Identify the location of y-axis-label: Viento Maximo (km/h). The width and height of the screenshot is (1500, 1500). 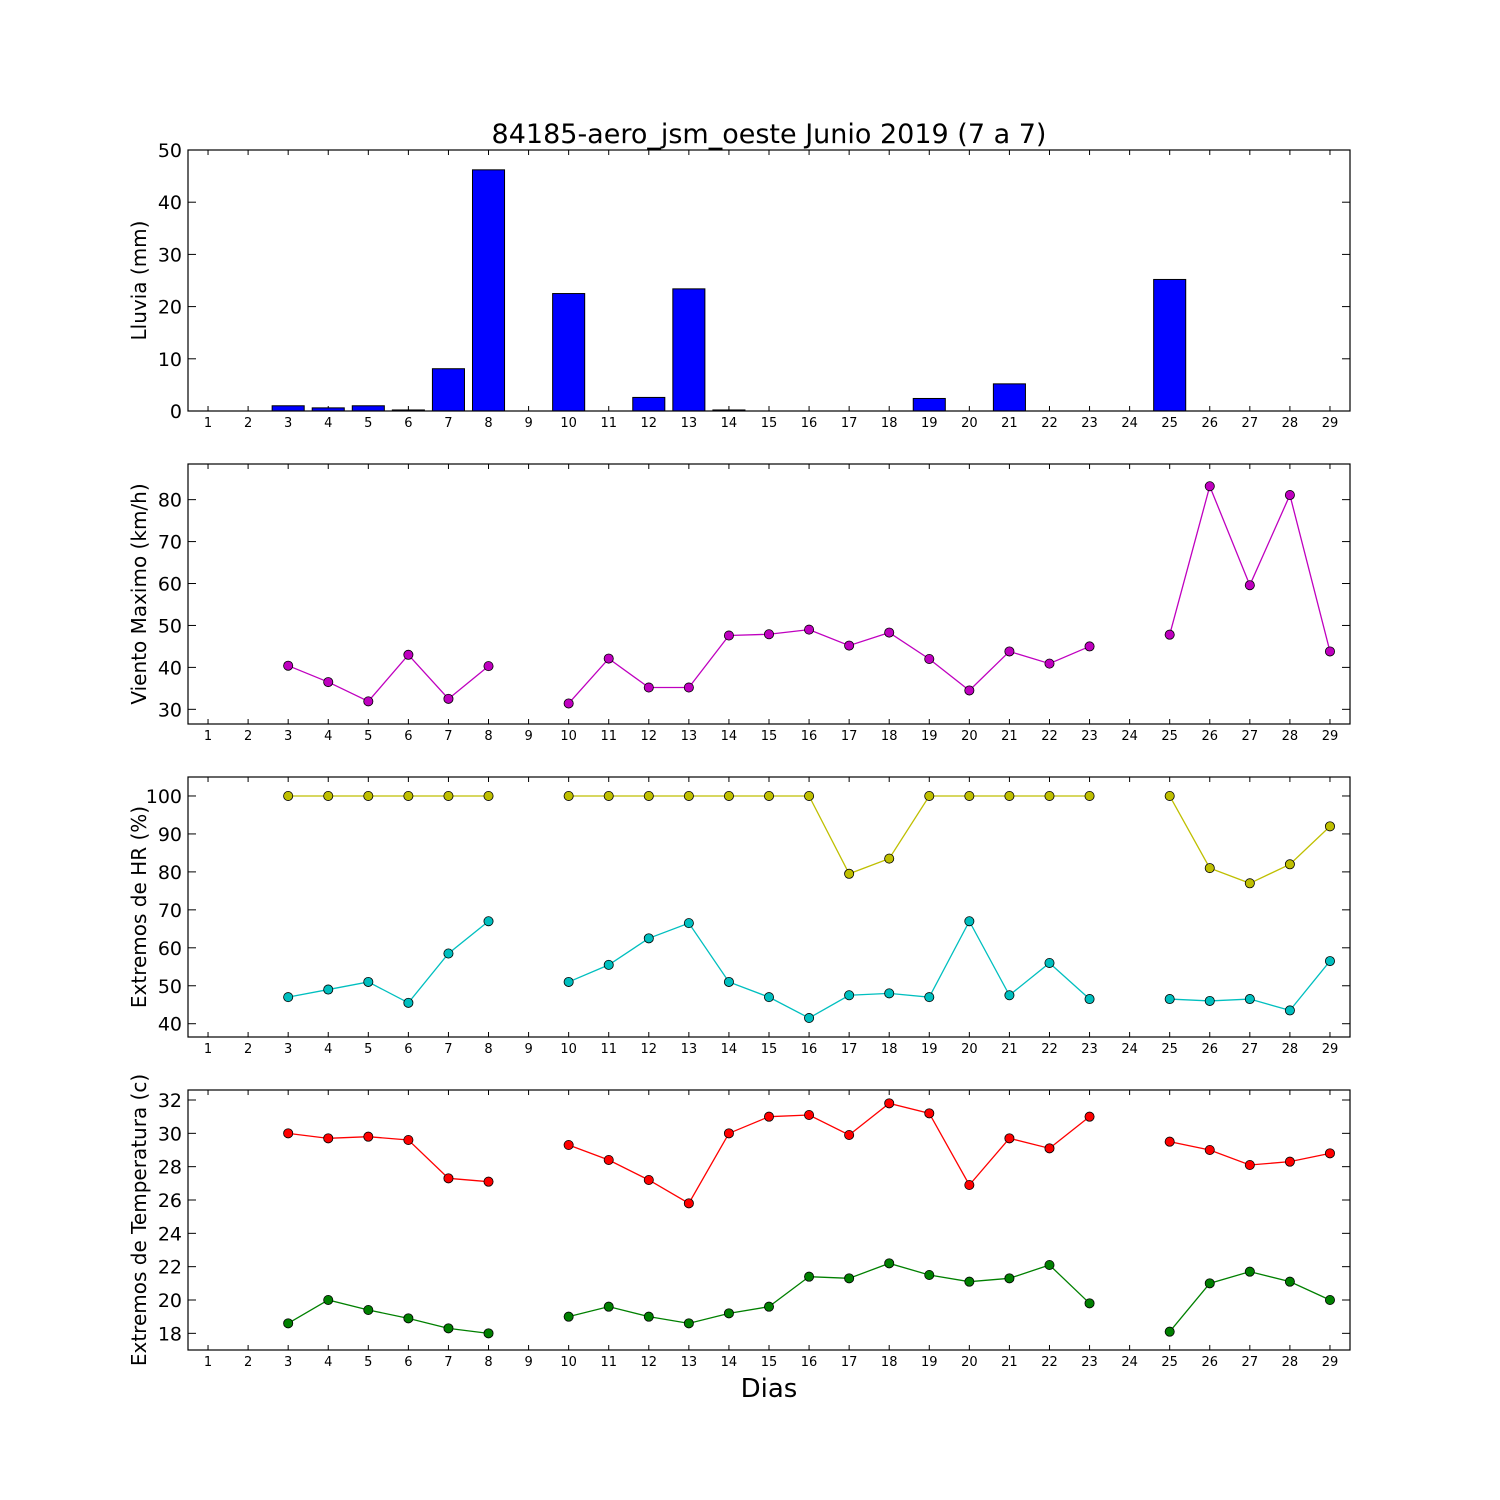
(139, 593).